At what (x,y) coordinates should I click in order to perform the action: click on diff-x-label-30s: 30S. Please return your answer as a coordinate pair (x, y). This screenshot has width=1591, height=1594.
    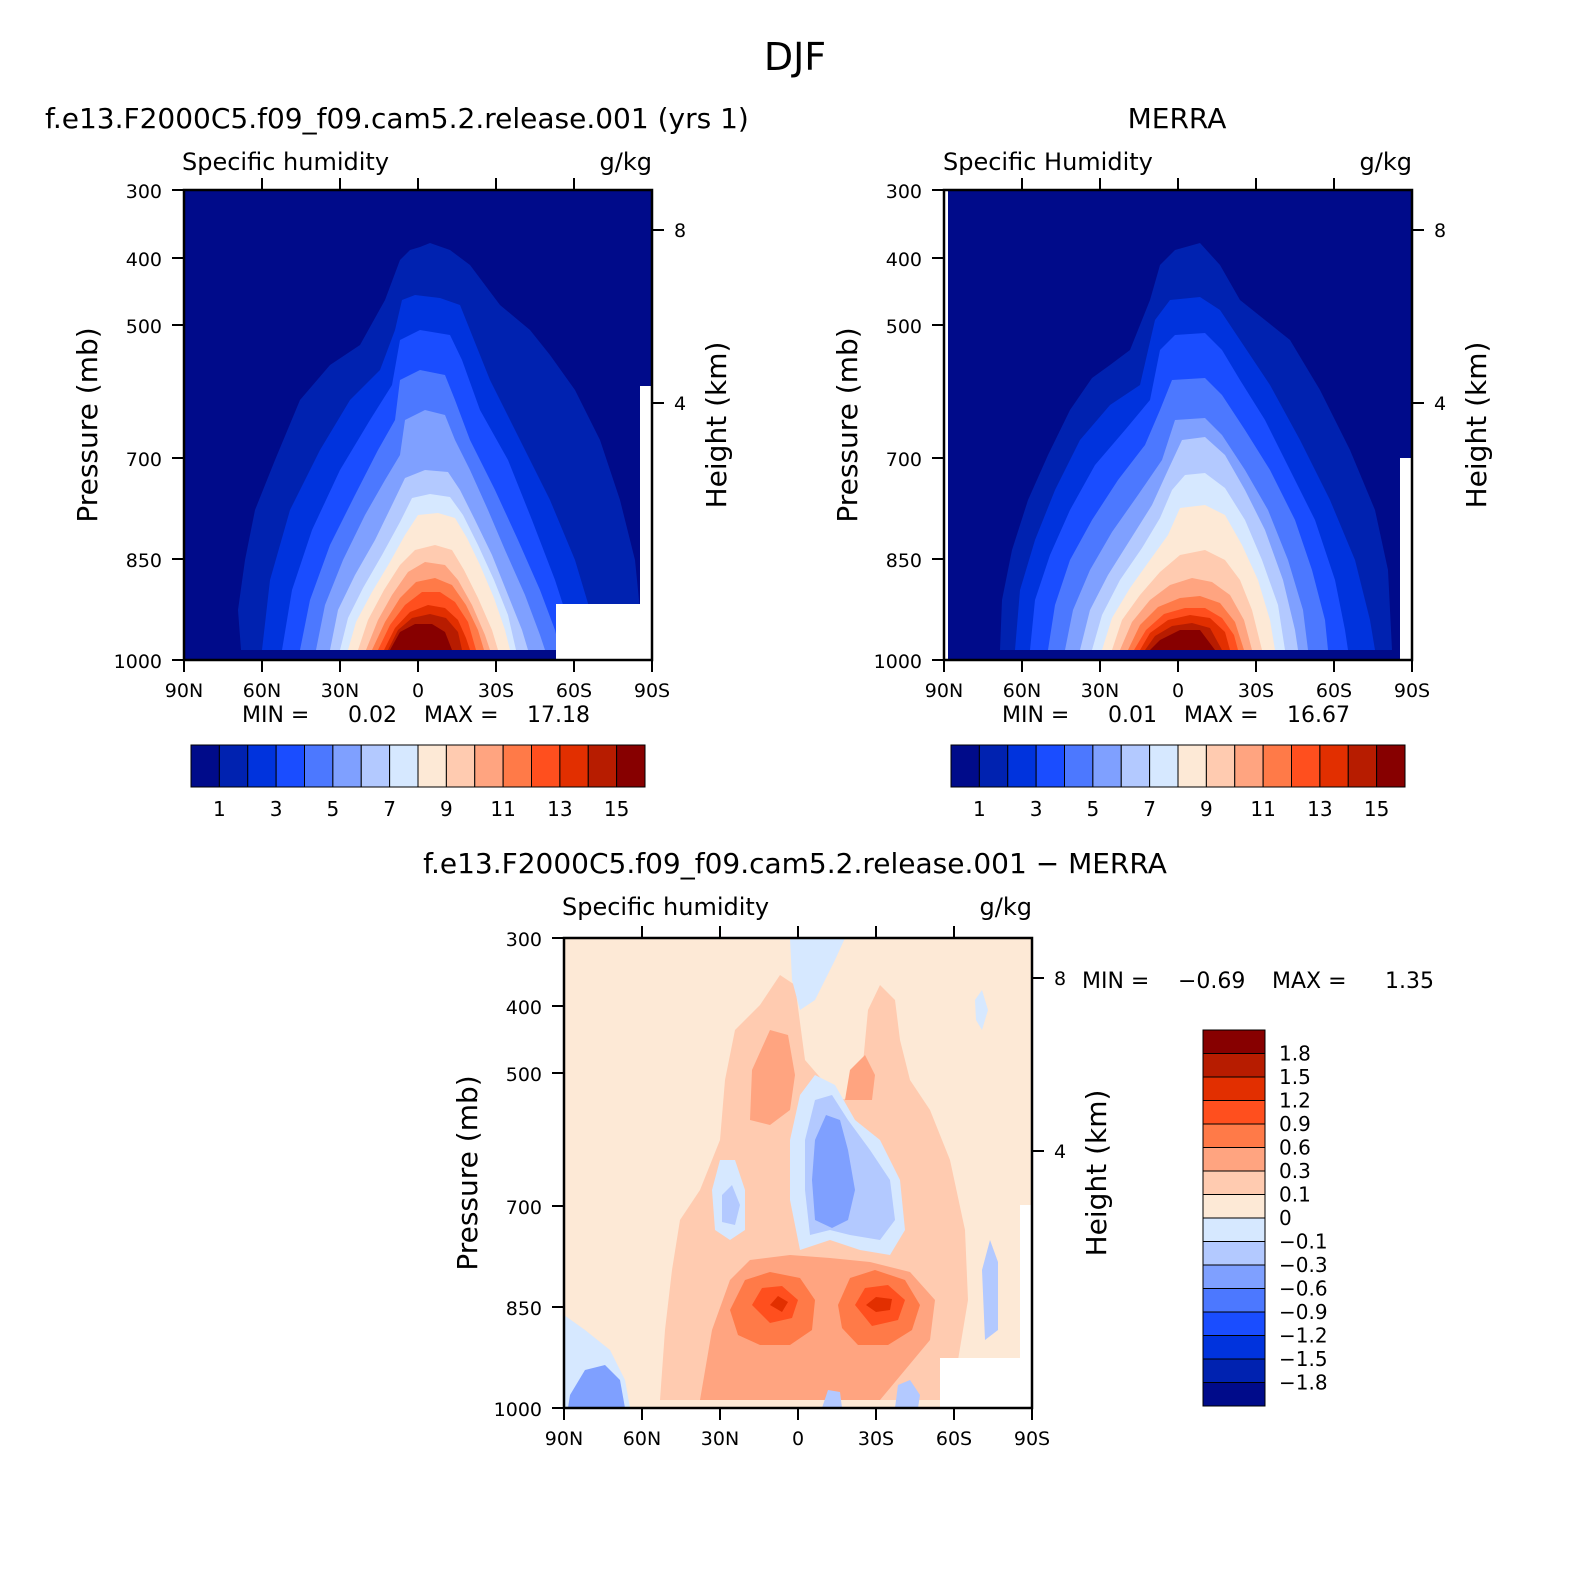
    Looking at the image, I should click on (876, 1439).